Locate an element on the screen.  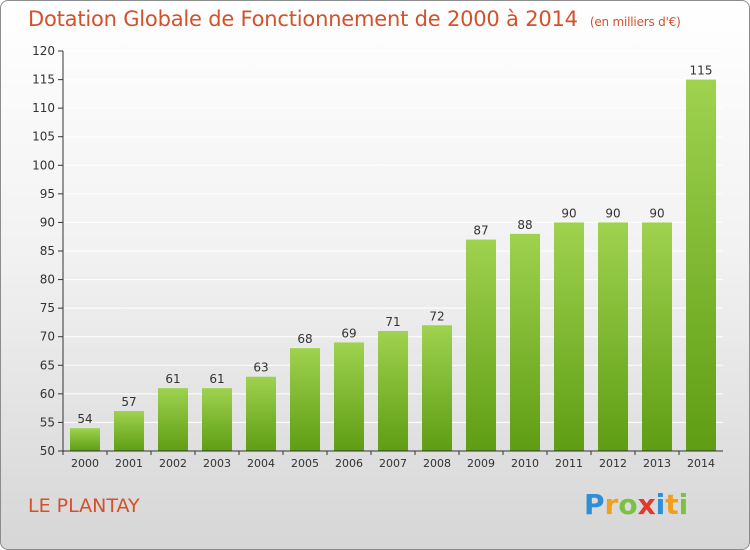
x-tick-label: 2006 is located at coordinates (349, 463).